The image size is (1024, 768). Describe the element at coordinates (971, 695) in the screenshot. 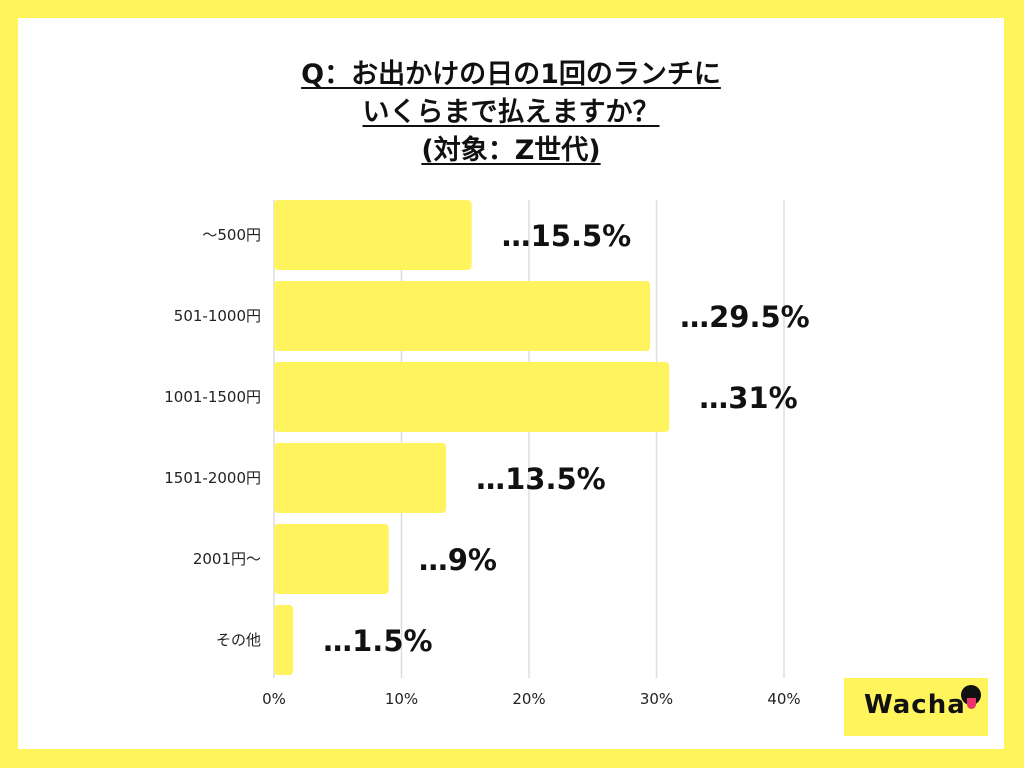

I see `logo-face-icon` at that location.